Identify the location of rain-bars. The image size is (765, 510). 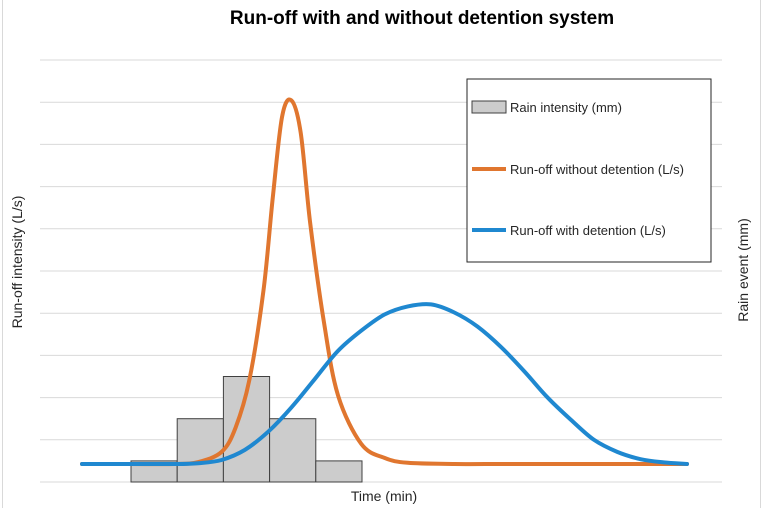
(246, 429).